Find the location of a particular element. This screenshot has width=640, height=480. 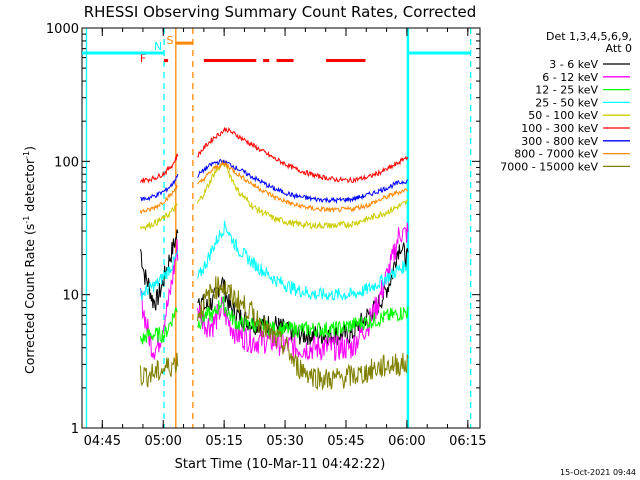

legend-item-label: 800 - 7000 keV is located at coordinates (556, 154).